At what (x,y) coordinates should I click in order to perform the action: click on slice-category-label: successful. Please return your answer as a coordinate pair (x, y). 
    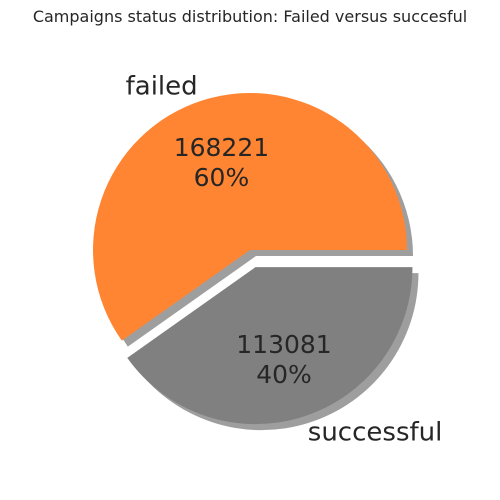
    Looking at the image, I should click on (375, 433).